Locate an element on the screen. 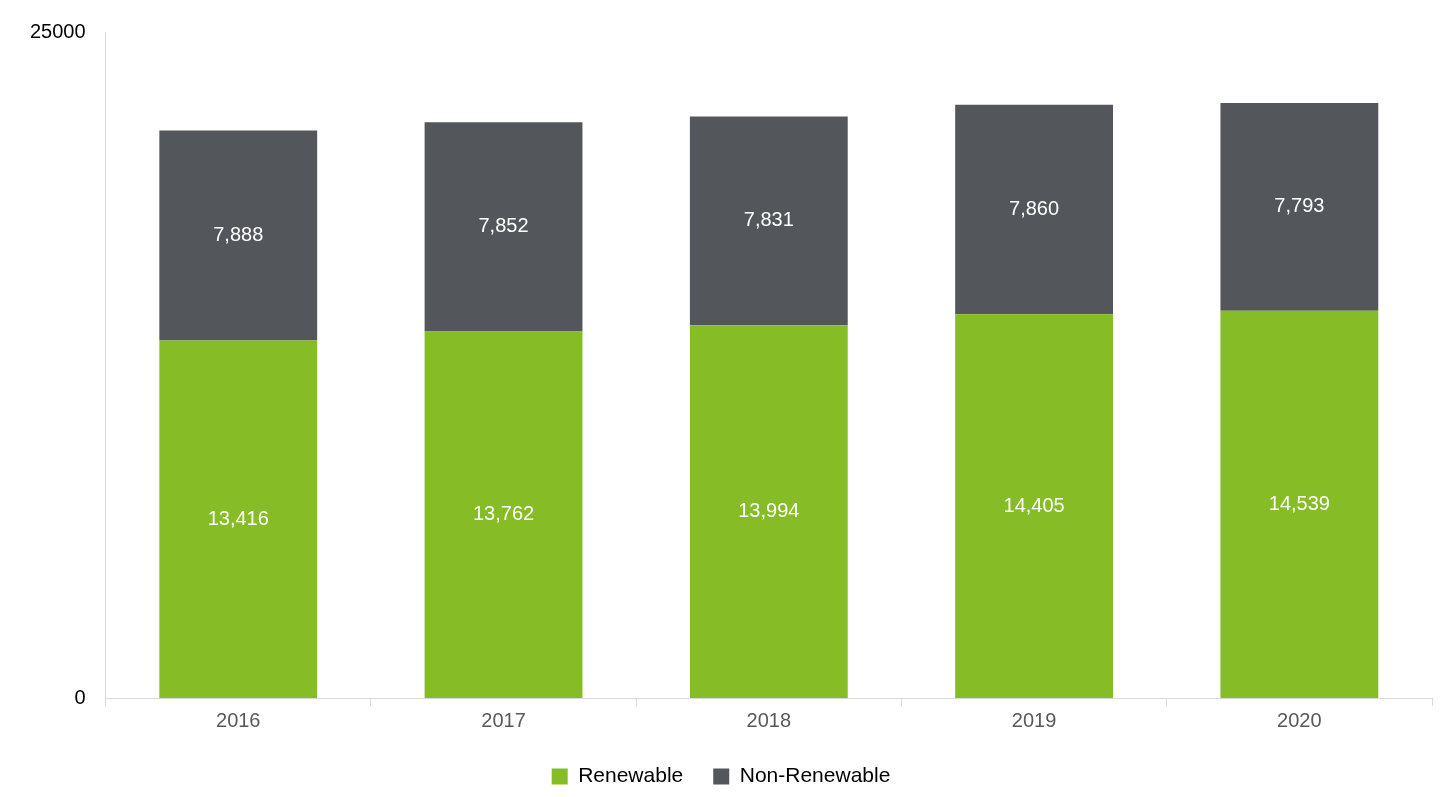 Image resolution: width=1442 pixels, height=797 pixels. data-label: 13,762 is located at coordinates (503, 513).